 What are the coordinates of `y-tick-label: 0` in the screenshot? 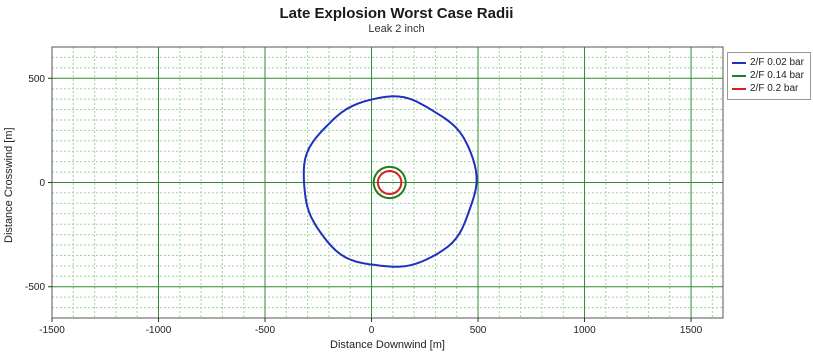 It's located at (42, 183).